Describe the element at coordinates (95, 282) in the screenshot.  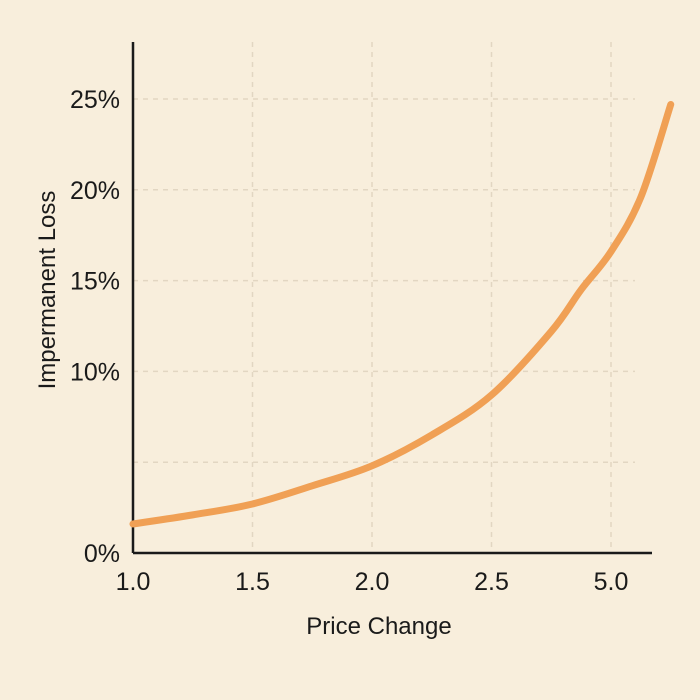
I see `y-tick-label: 15%` at that location.